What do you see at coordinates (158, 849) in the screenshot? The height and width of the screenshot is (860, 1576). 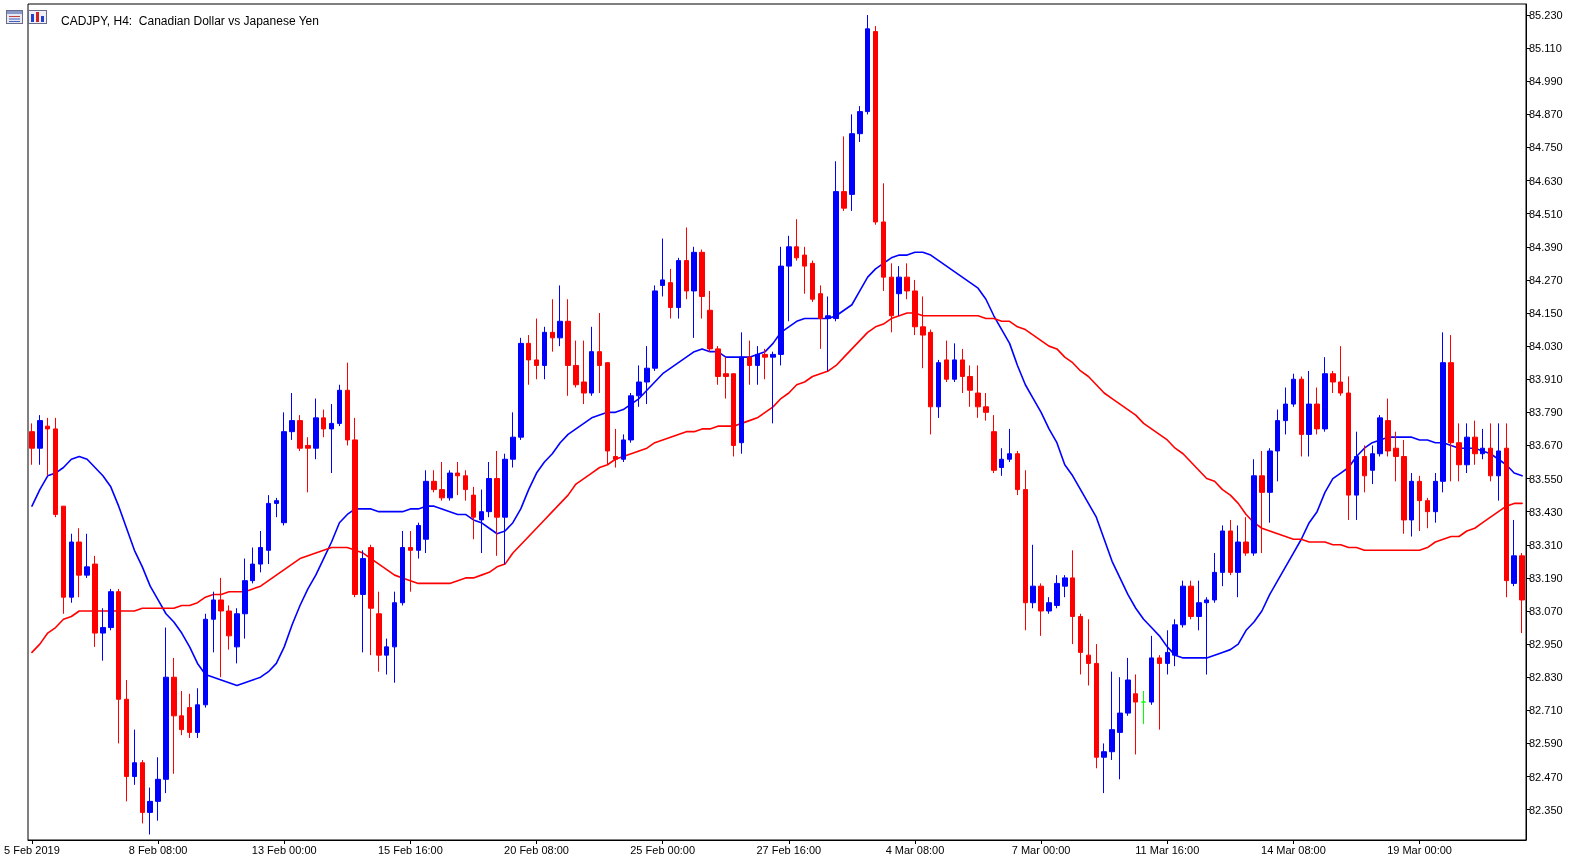 I see `x-tick-label: 8 Feb 08:00` at bounding box center [158, 849].